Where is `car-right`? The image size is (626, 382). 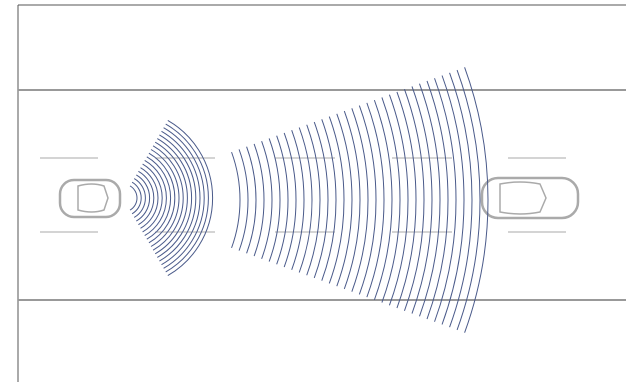 car-right is located at coordinates (530, 198).